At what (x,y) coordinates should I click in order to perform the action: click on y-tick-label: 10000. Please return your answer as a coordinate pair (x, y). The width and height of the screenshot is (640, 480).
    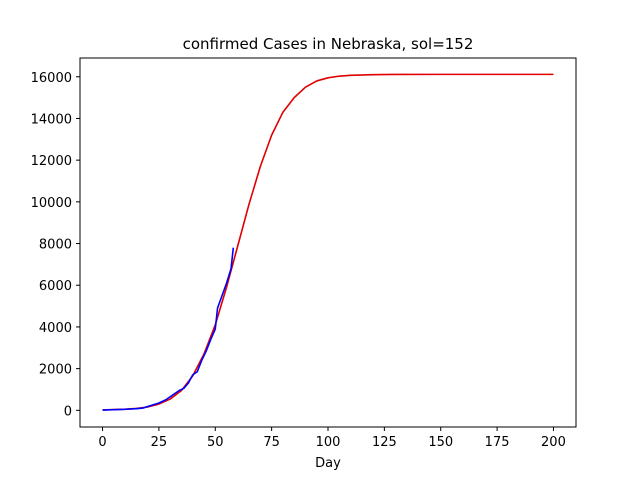
    Looking at the image, I should click on (51, 203).